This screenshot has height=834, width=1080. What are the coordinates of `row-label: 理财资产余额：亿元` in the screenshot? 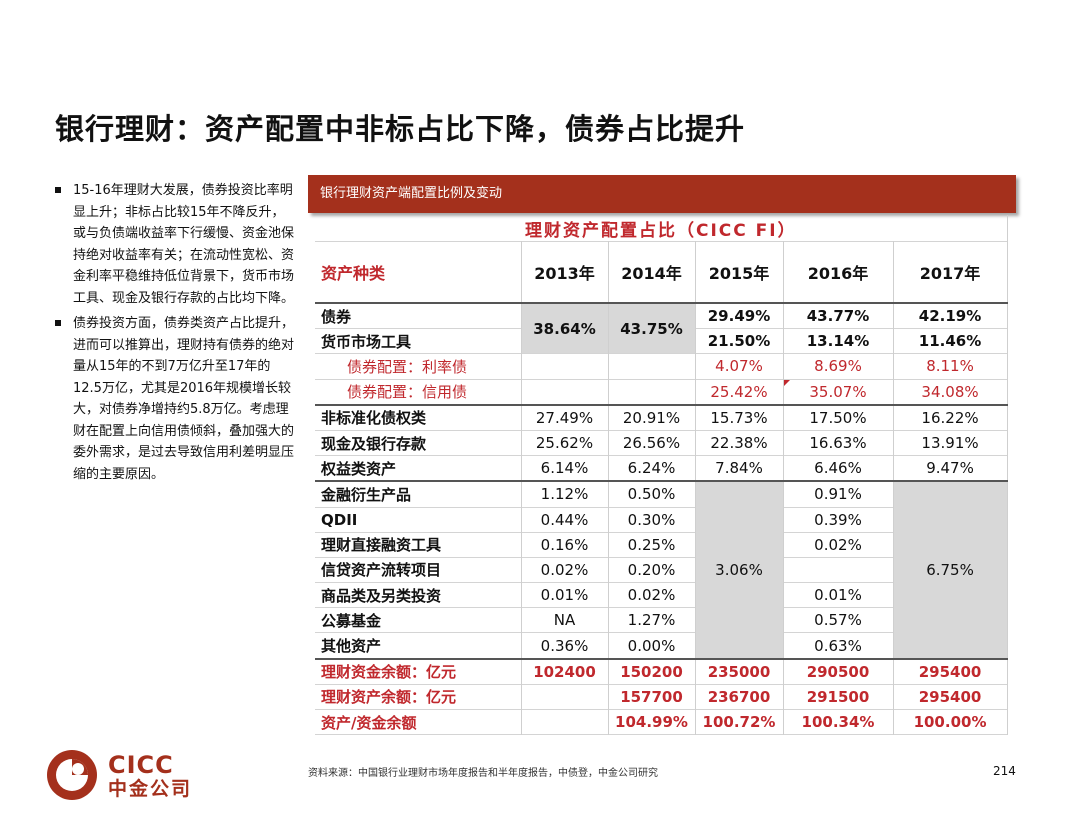 It's located at (418, 697).